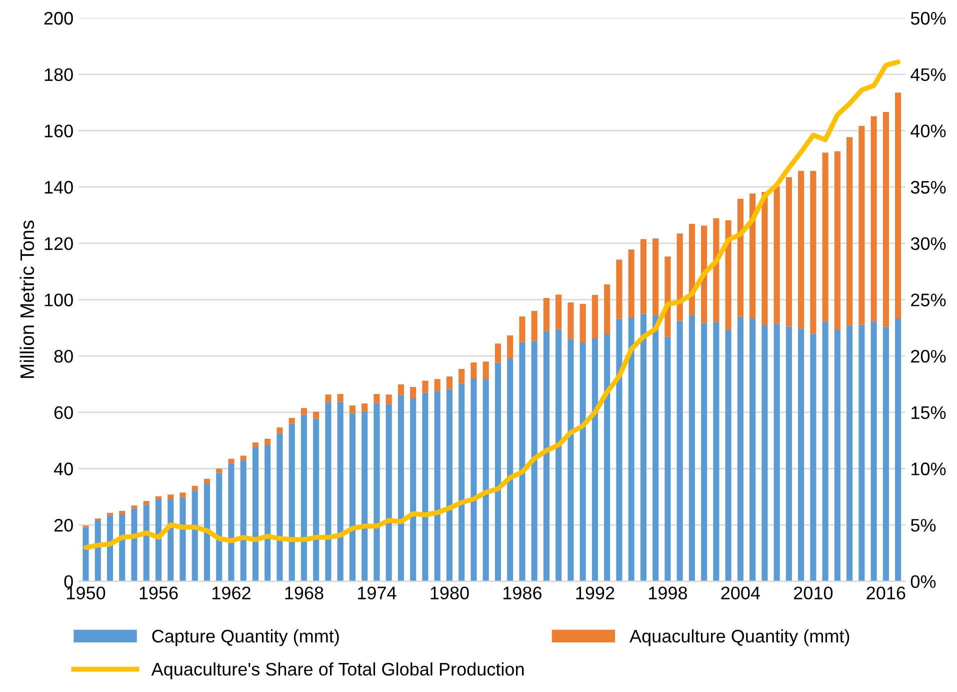  I want to click on y2-tick-label: 50%, so click(928, 18).